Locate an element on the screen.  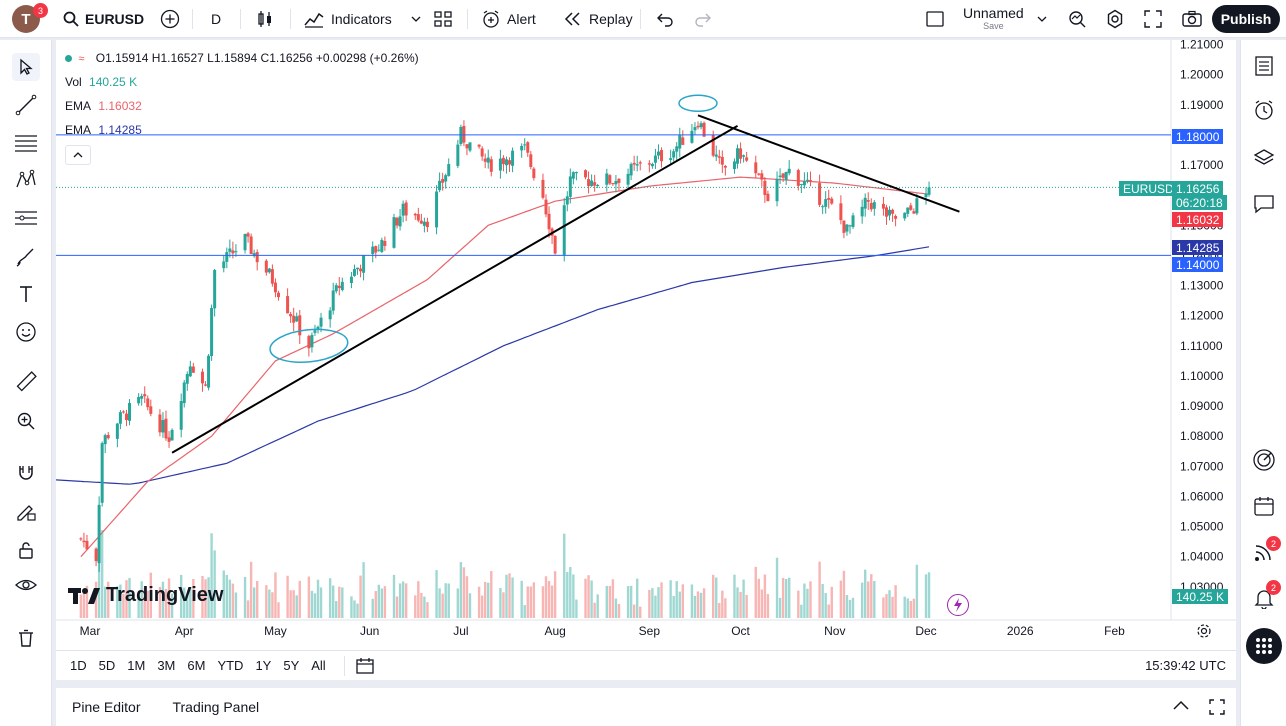
templates-button is located at coordinates (443, 19).